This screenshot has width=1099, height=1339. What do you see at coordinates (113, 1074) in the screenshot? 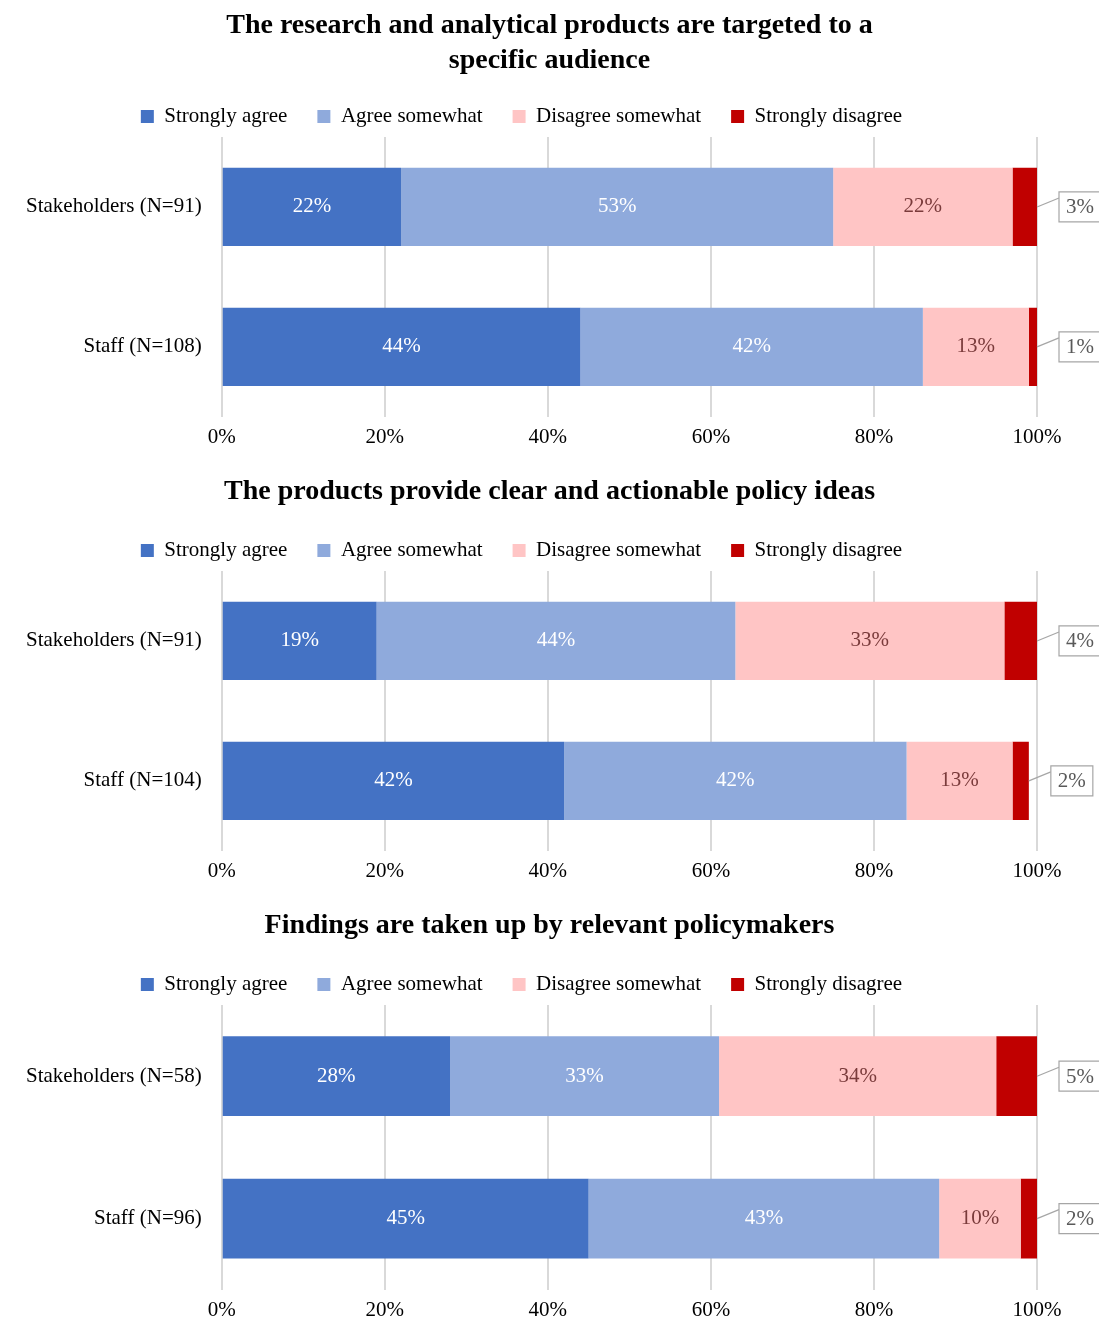
I see `y-tick-label: Stakeholders (N=58)` at bounding box center [113, 1074].